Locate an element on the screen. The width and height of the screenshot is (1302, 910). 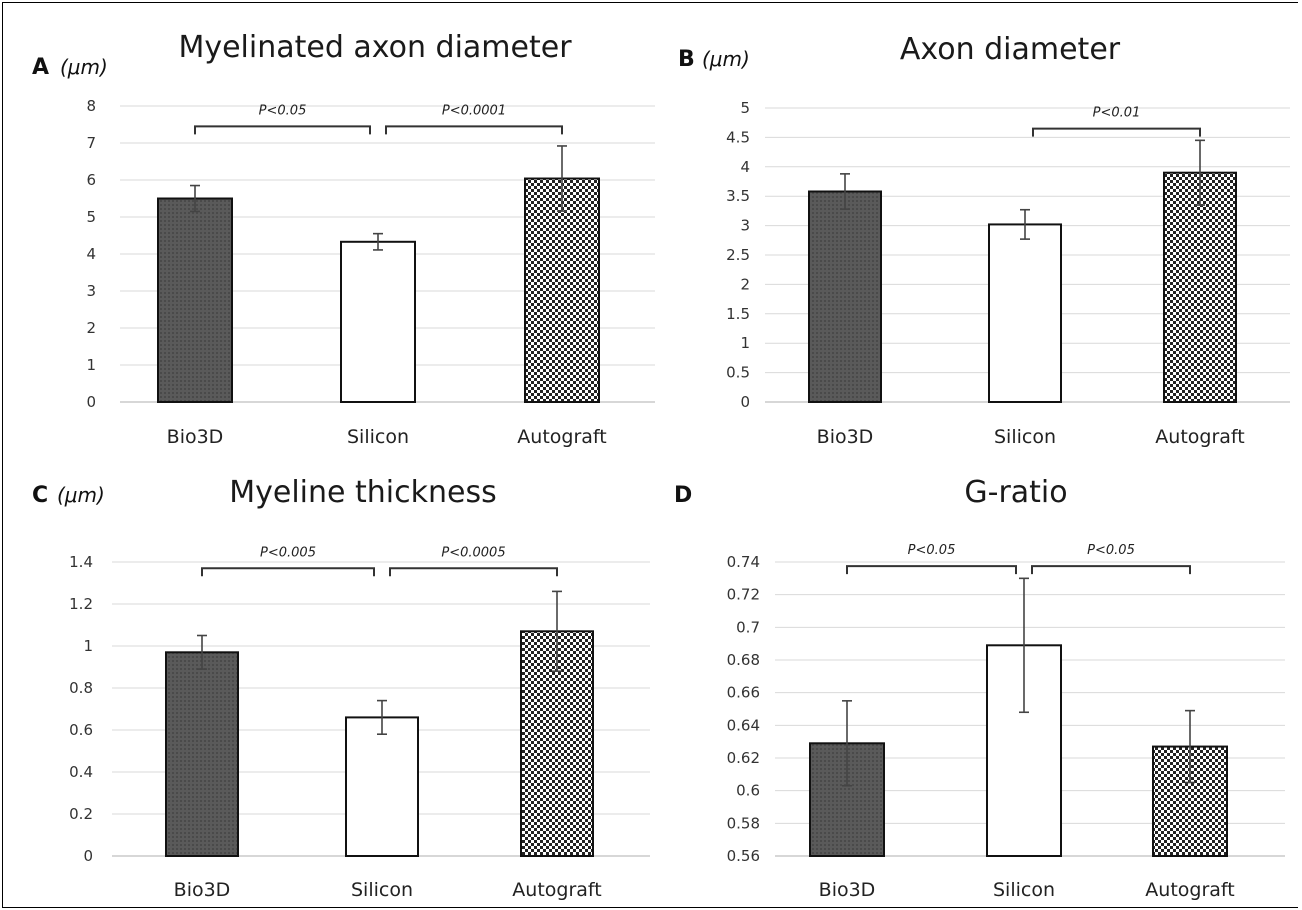
y-tick-label: 0.74 is located at coordinates (743, 562).